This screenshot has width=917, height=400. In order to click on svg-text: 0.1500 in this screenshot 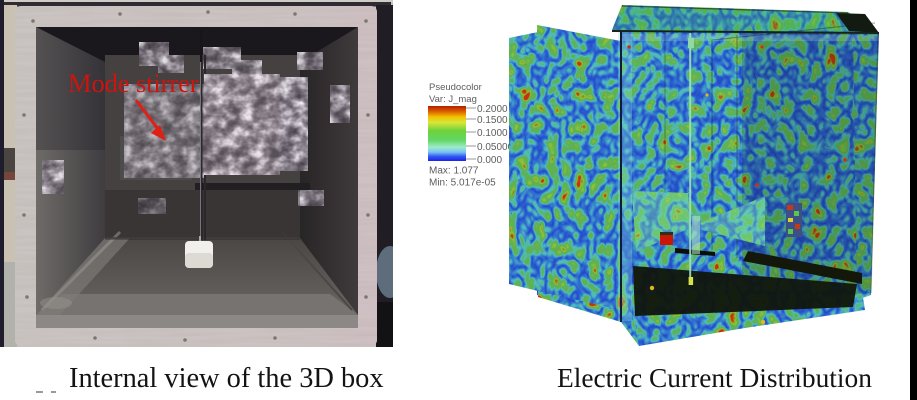, I will do `click(492, 120)`.